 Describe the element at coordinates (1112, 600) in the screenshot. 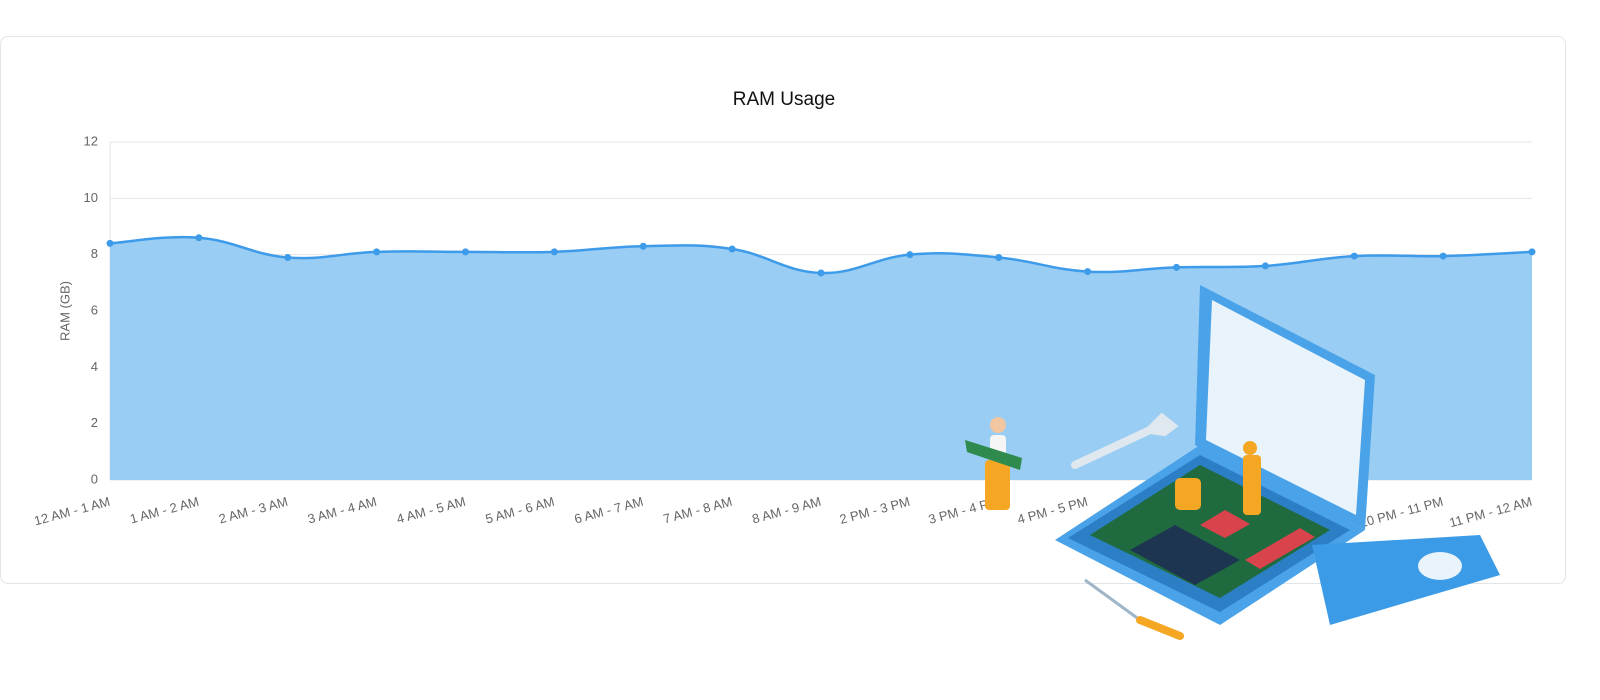

I see `screwdriver-shaft` at that location.